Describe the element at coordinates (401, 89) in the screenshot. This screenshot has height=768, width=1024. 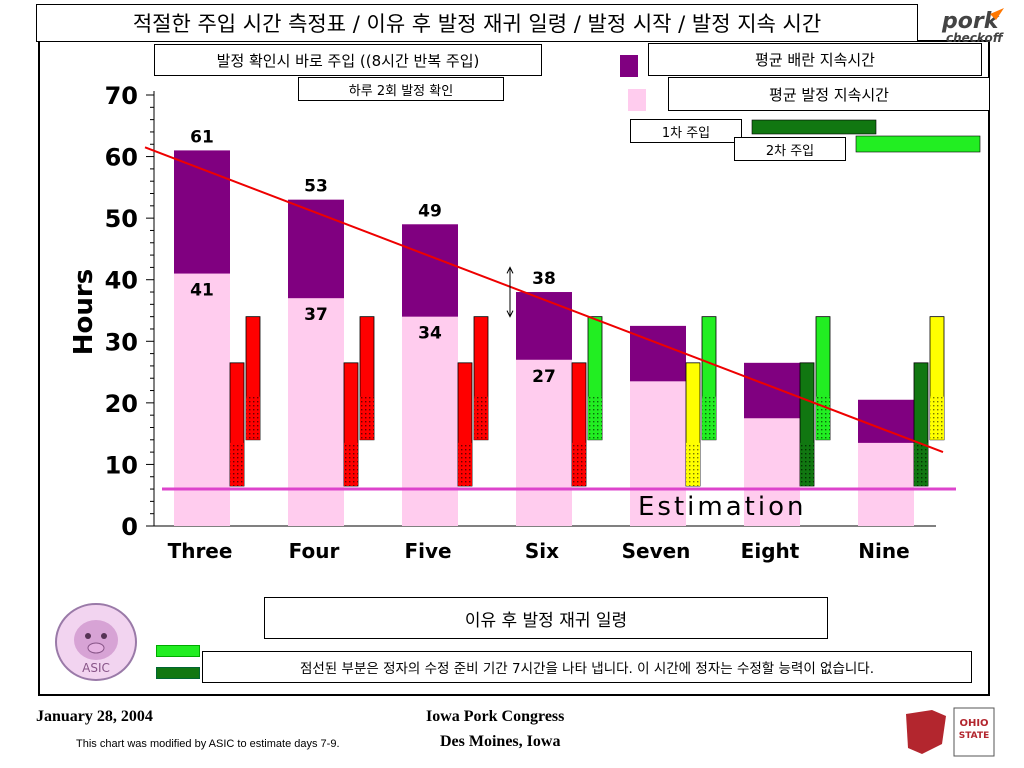
I see `subtitle-detection: 하루 2회 발정 확인` at that location.